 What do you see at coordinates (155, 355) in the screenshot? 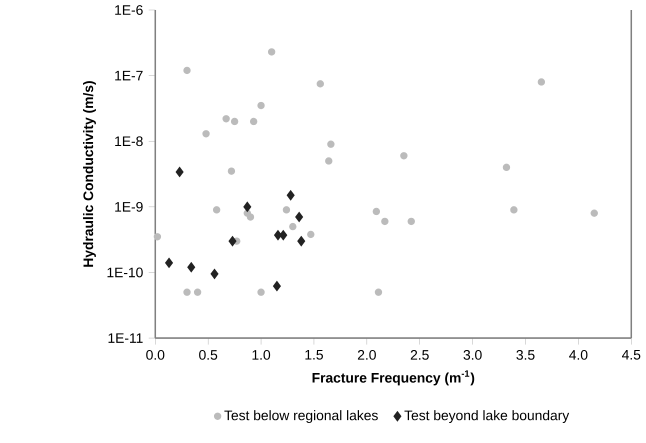
I see `x-tick-label: 0.0` at bounding box center [155, 355].